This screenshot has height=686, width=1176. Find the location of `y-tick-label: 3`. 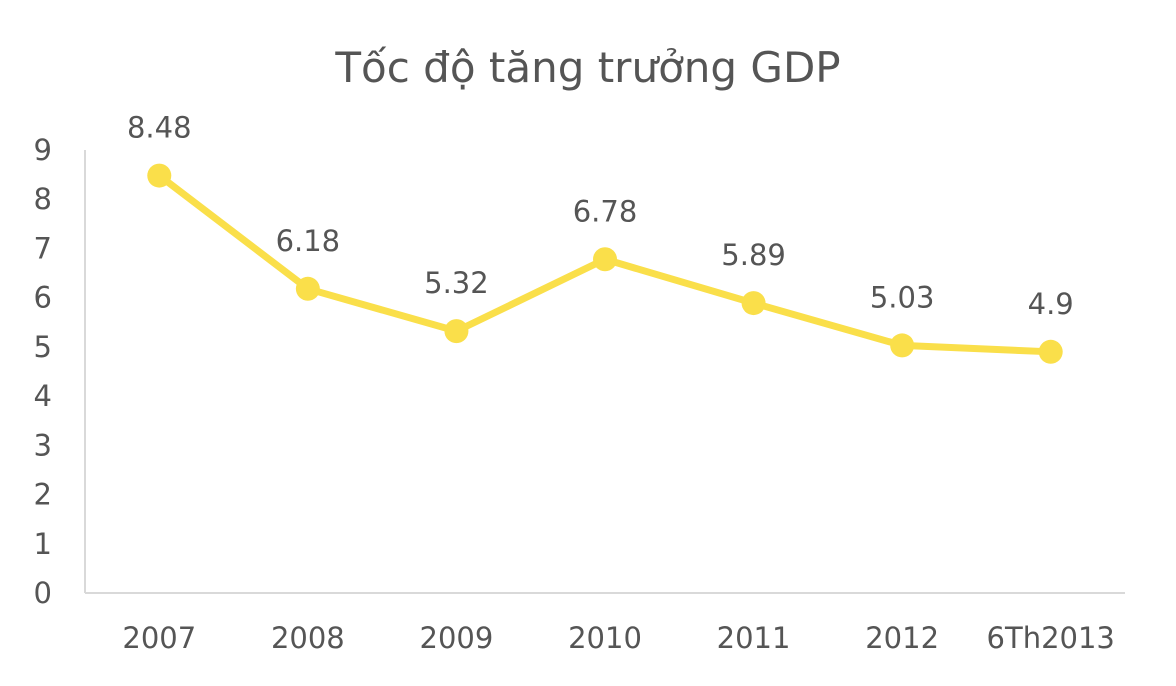

y-tick-label: 3 is located at coordinates (43, 445).